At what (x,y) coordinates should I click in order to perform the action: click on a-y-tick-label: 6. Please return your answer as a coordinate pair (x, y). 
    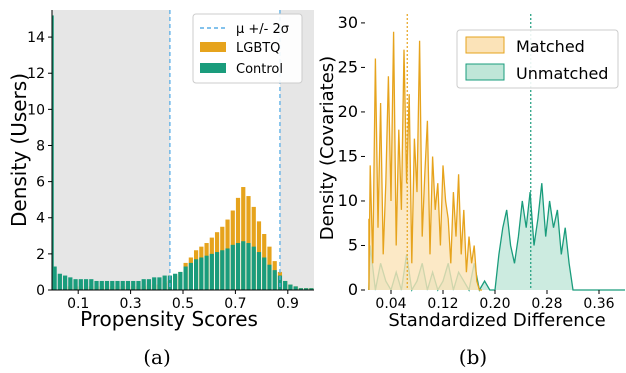
    Looking at the image, I should click on (40, 183).